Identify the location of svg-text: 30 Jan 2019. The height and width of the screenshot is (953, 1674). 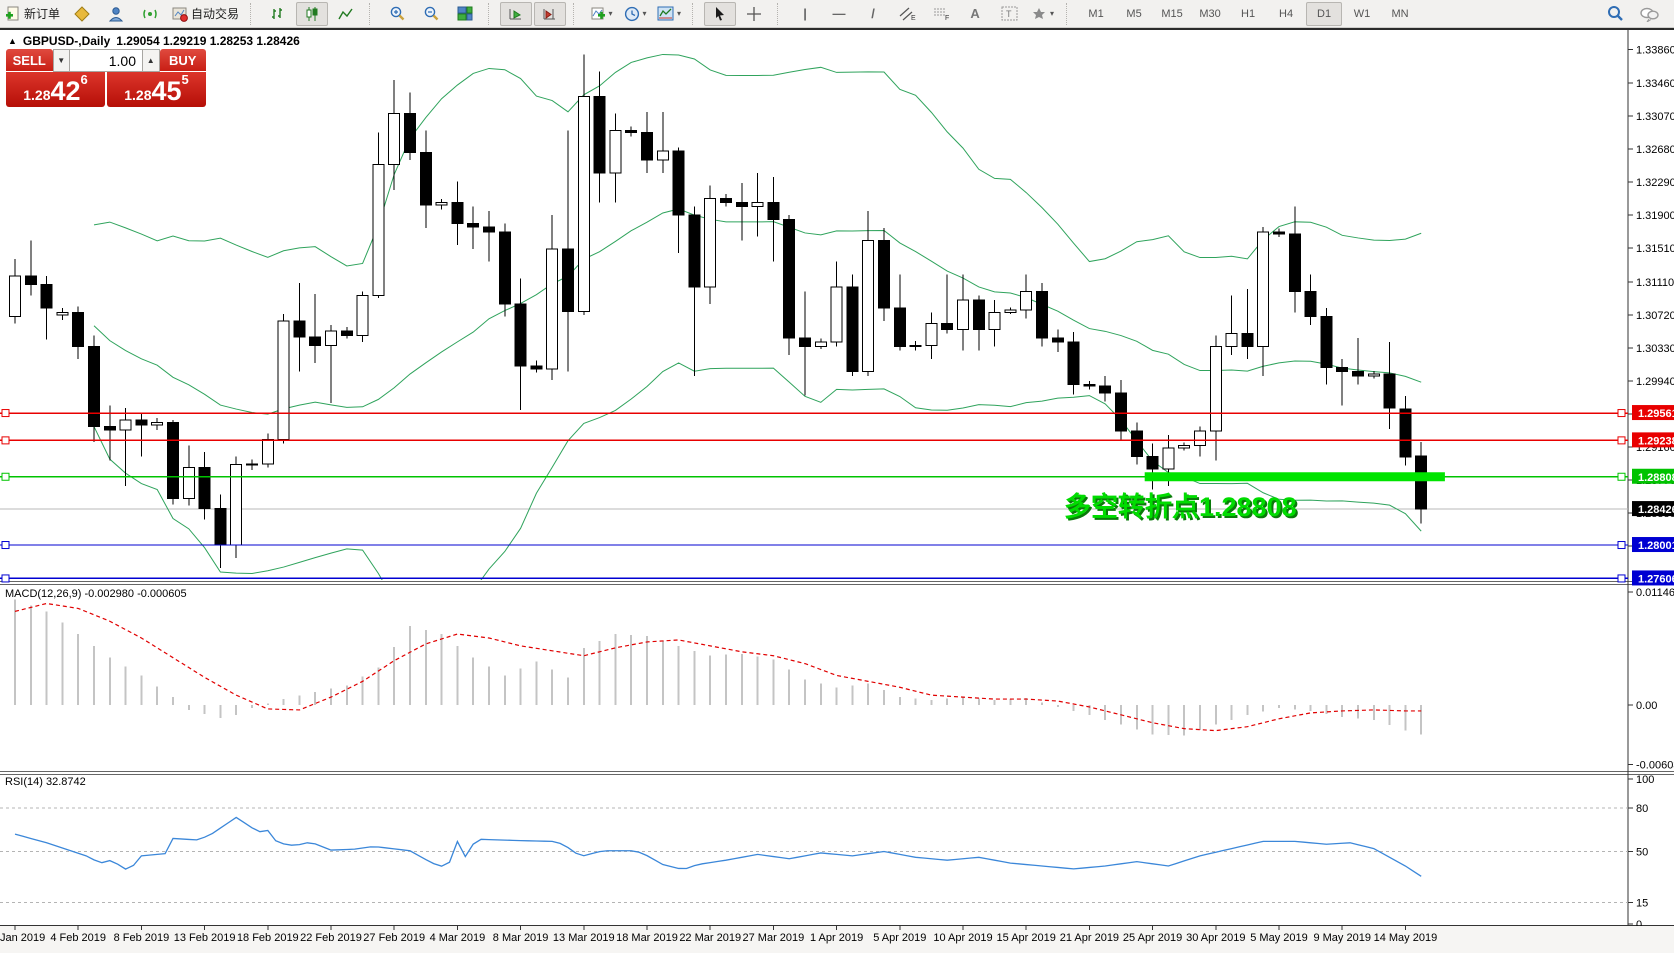
(22, 938).